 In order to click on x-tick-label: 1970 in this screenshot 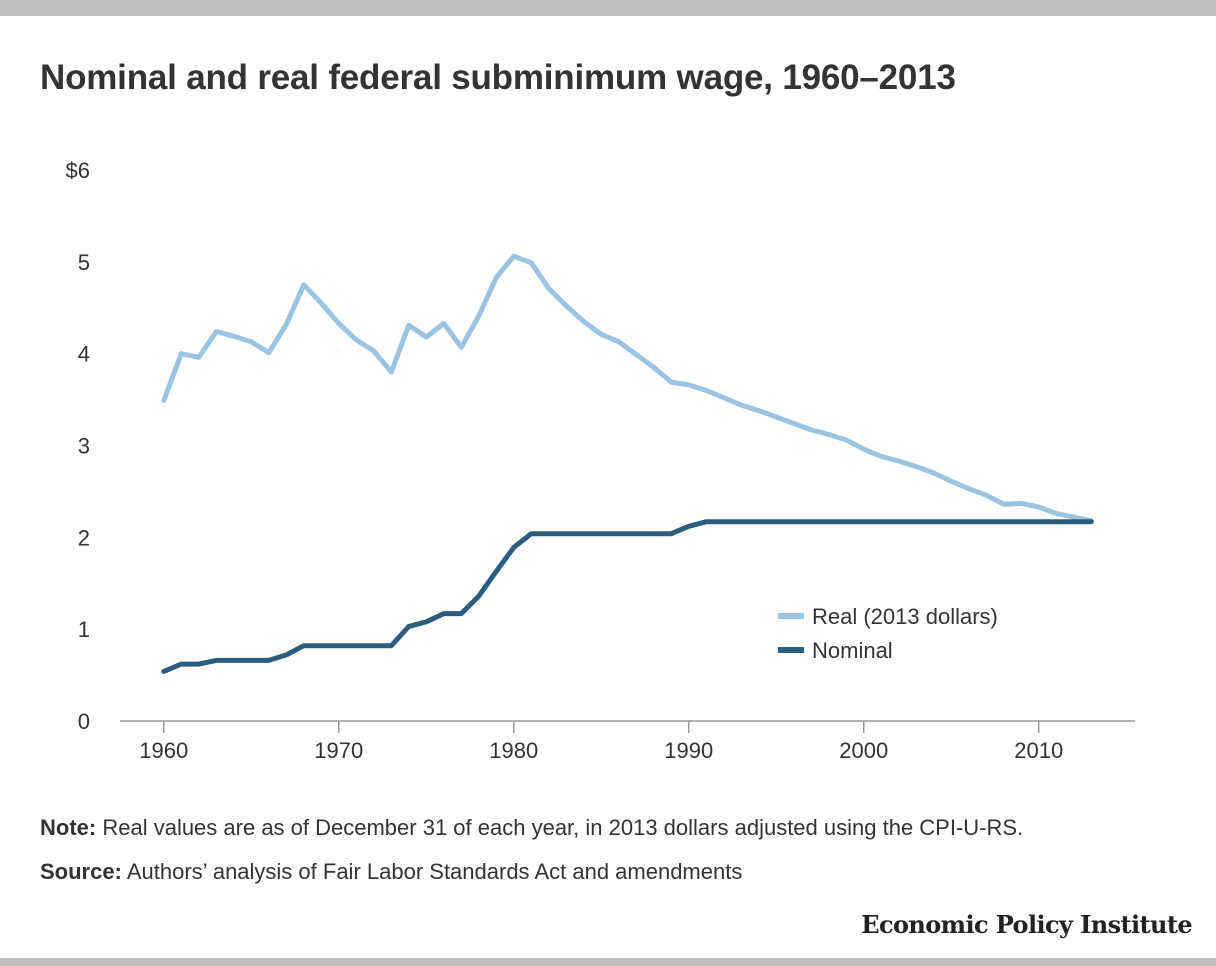, I will do `click(338, 750)`.